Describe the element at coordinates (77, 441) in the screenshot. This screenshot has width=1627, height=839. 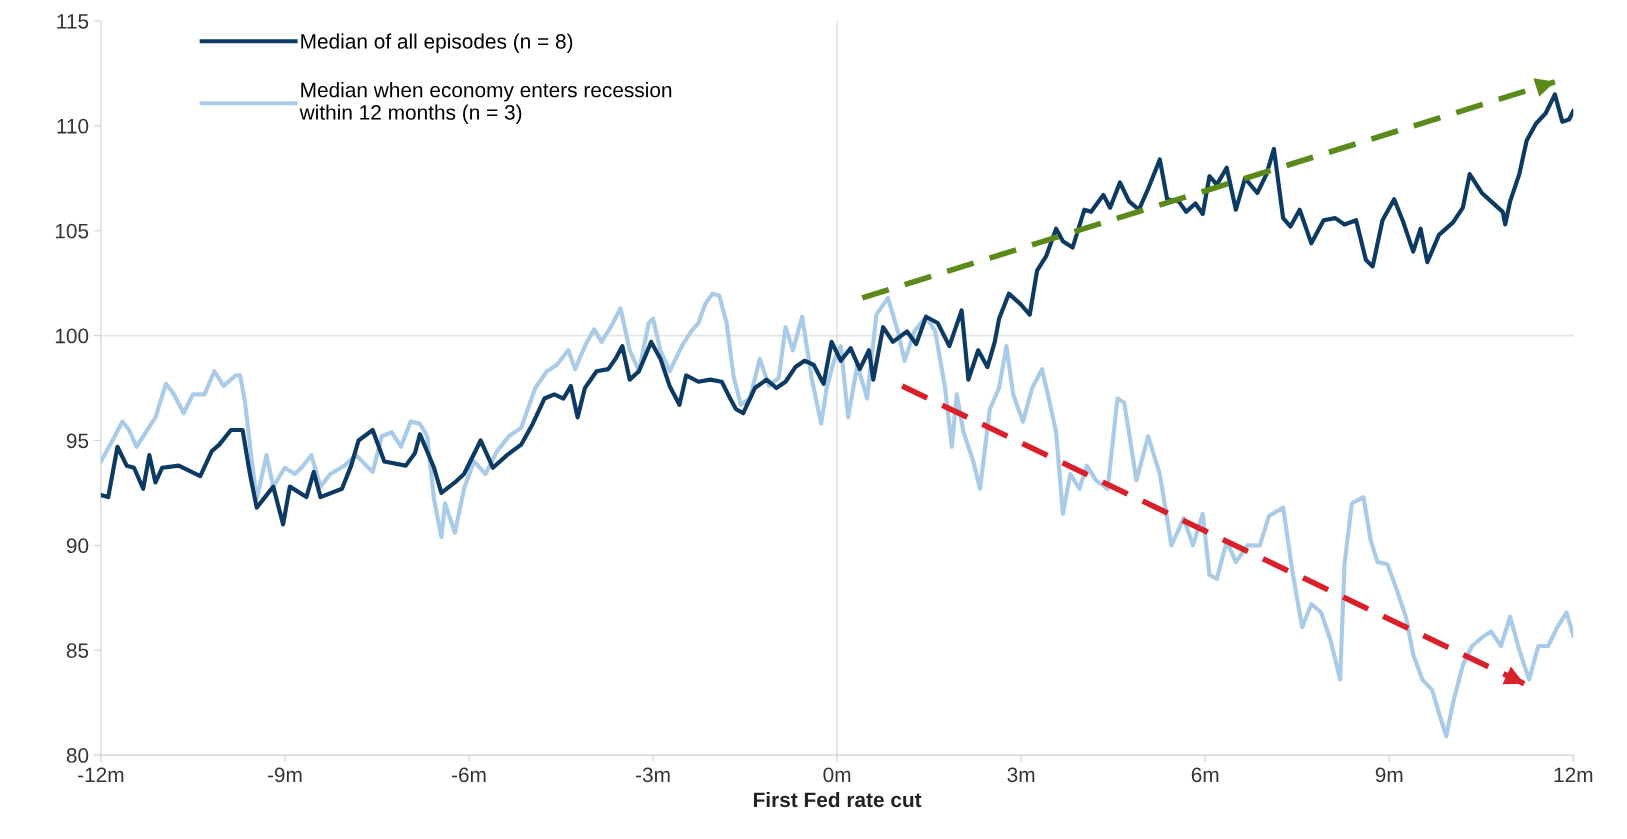
I see `y-tick-label: 95` at that location.